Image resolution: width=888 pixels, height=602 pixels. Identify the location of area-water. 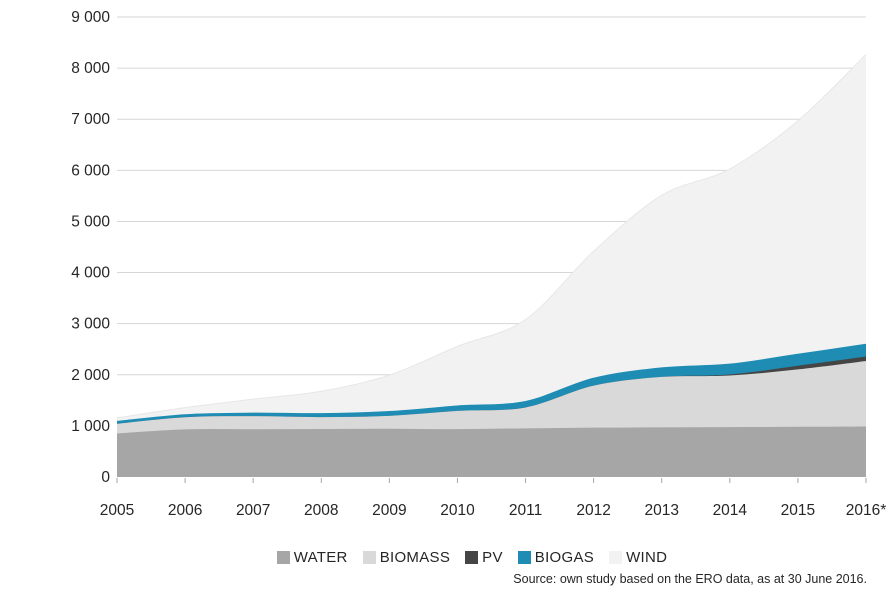
(491, 451).